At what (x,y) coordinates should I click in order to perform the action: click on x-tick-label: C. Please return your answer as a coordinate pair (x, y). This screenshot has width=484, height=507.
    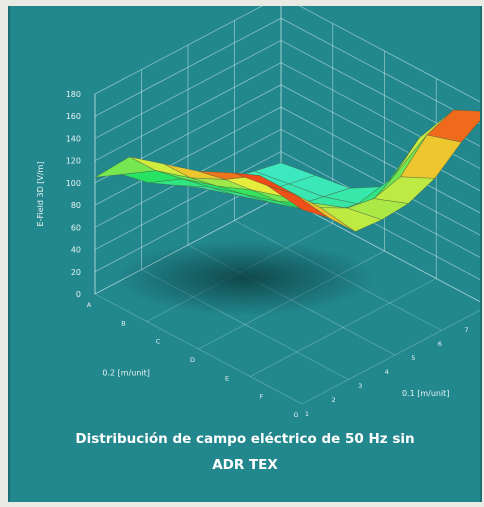
    Looking at the image, I should click on (158, 342).